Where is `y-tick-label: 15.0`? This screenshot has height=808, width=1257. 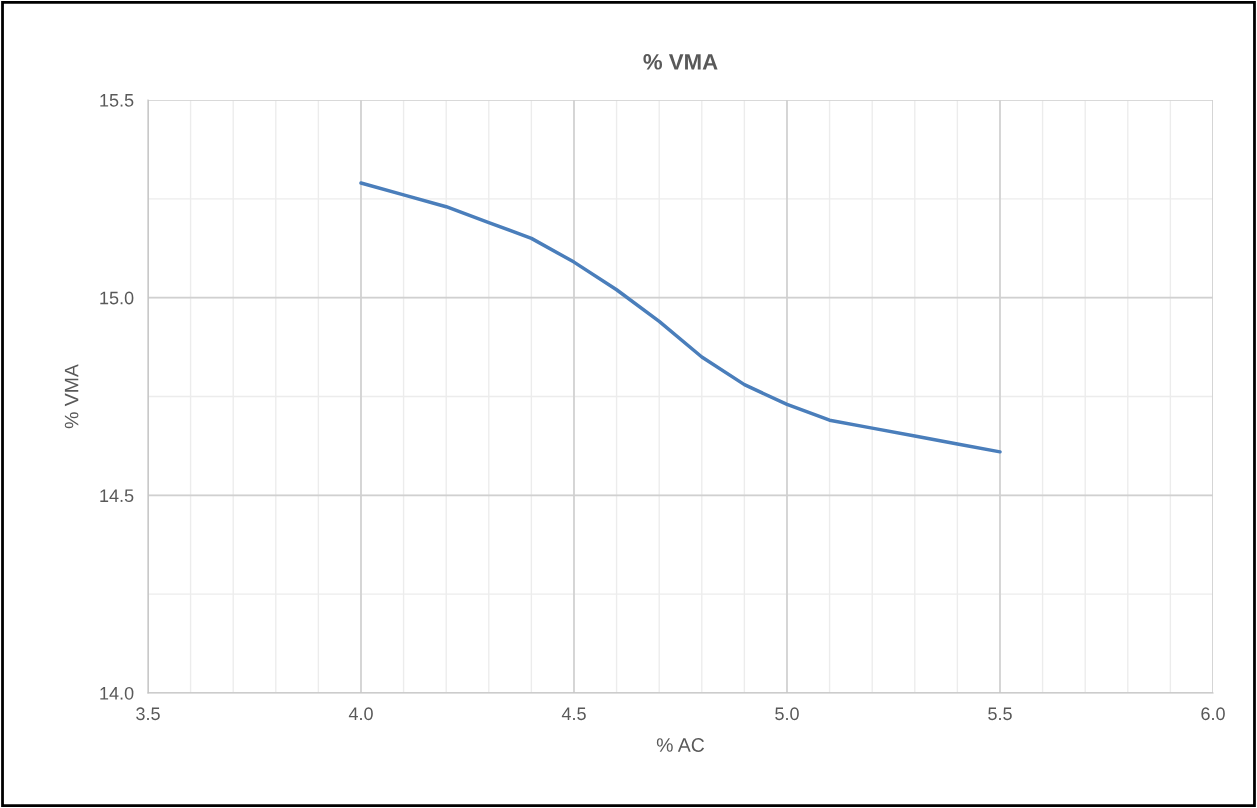
y-tick-label: 15.0 is located at coordinates (117, 298).